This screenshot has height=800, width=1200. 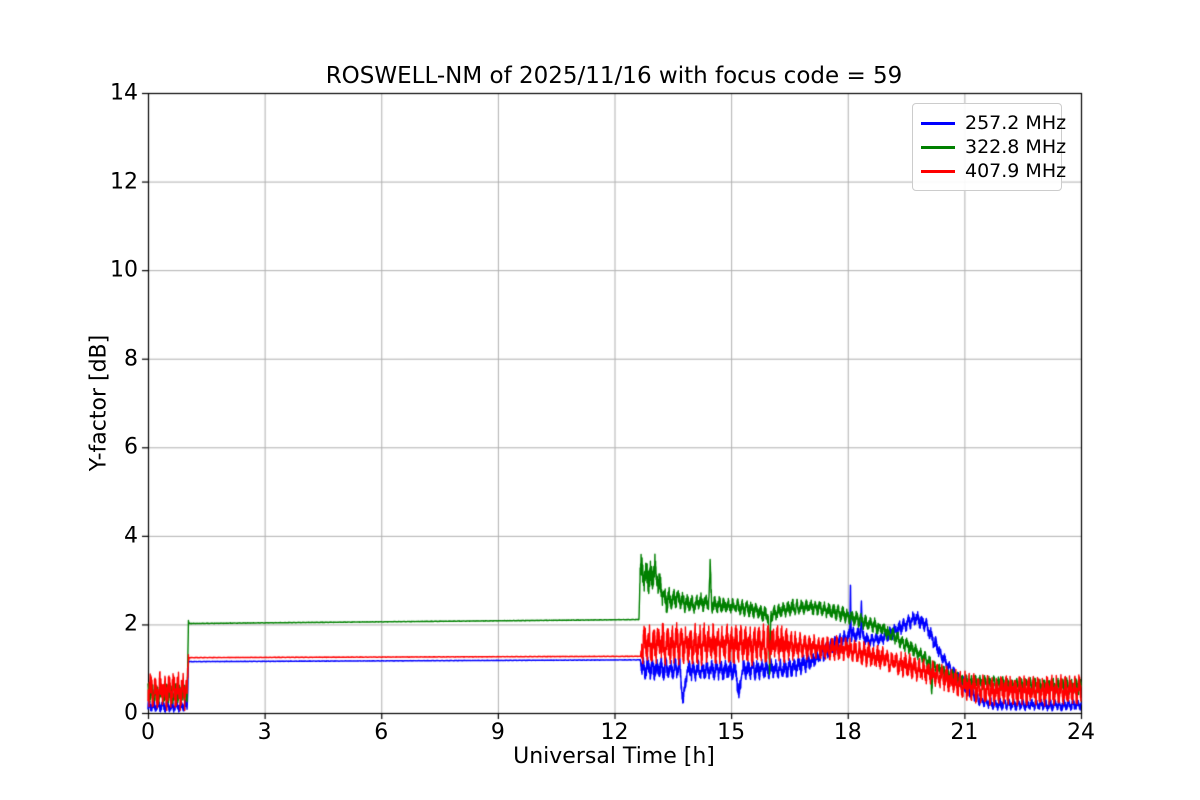 I want to click on legend-label: 322.8 MHz, so click(x=1016, y=147).